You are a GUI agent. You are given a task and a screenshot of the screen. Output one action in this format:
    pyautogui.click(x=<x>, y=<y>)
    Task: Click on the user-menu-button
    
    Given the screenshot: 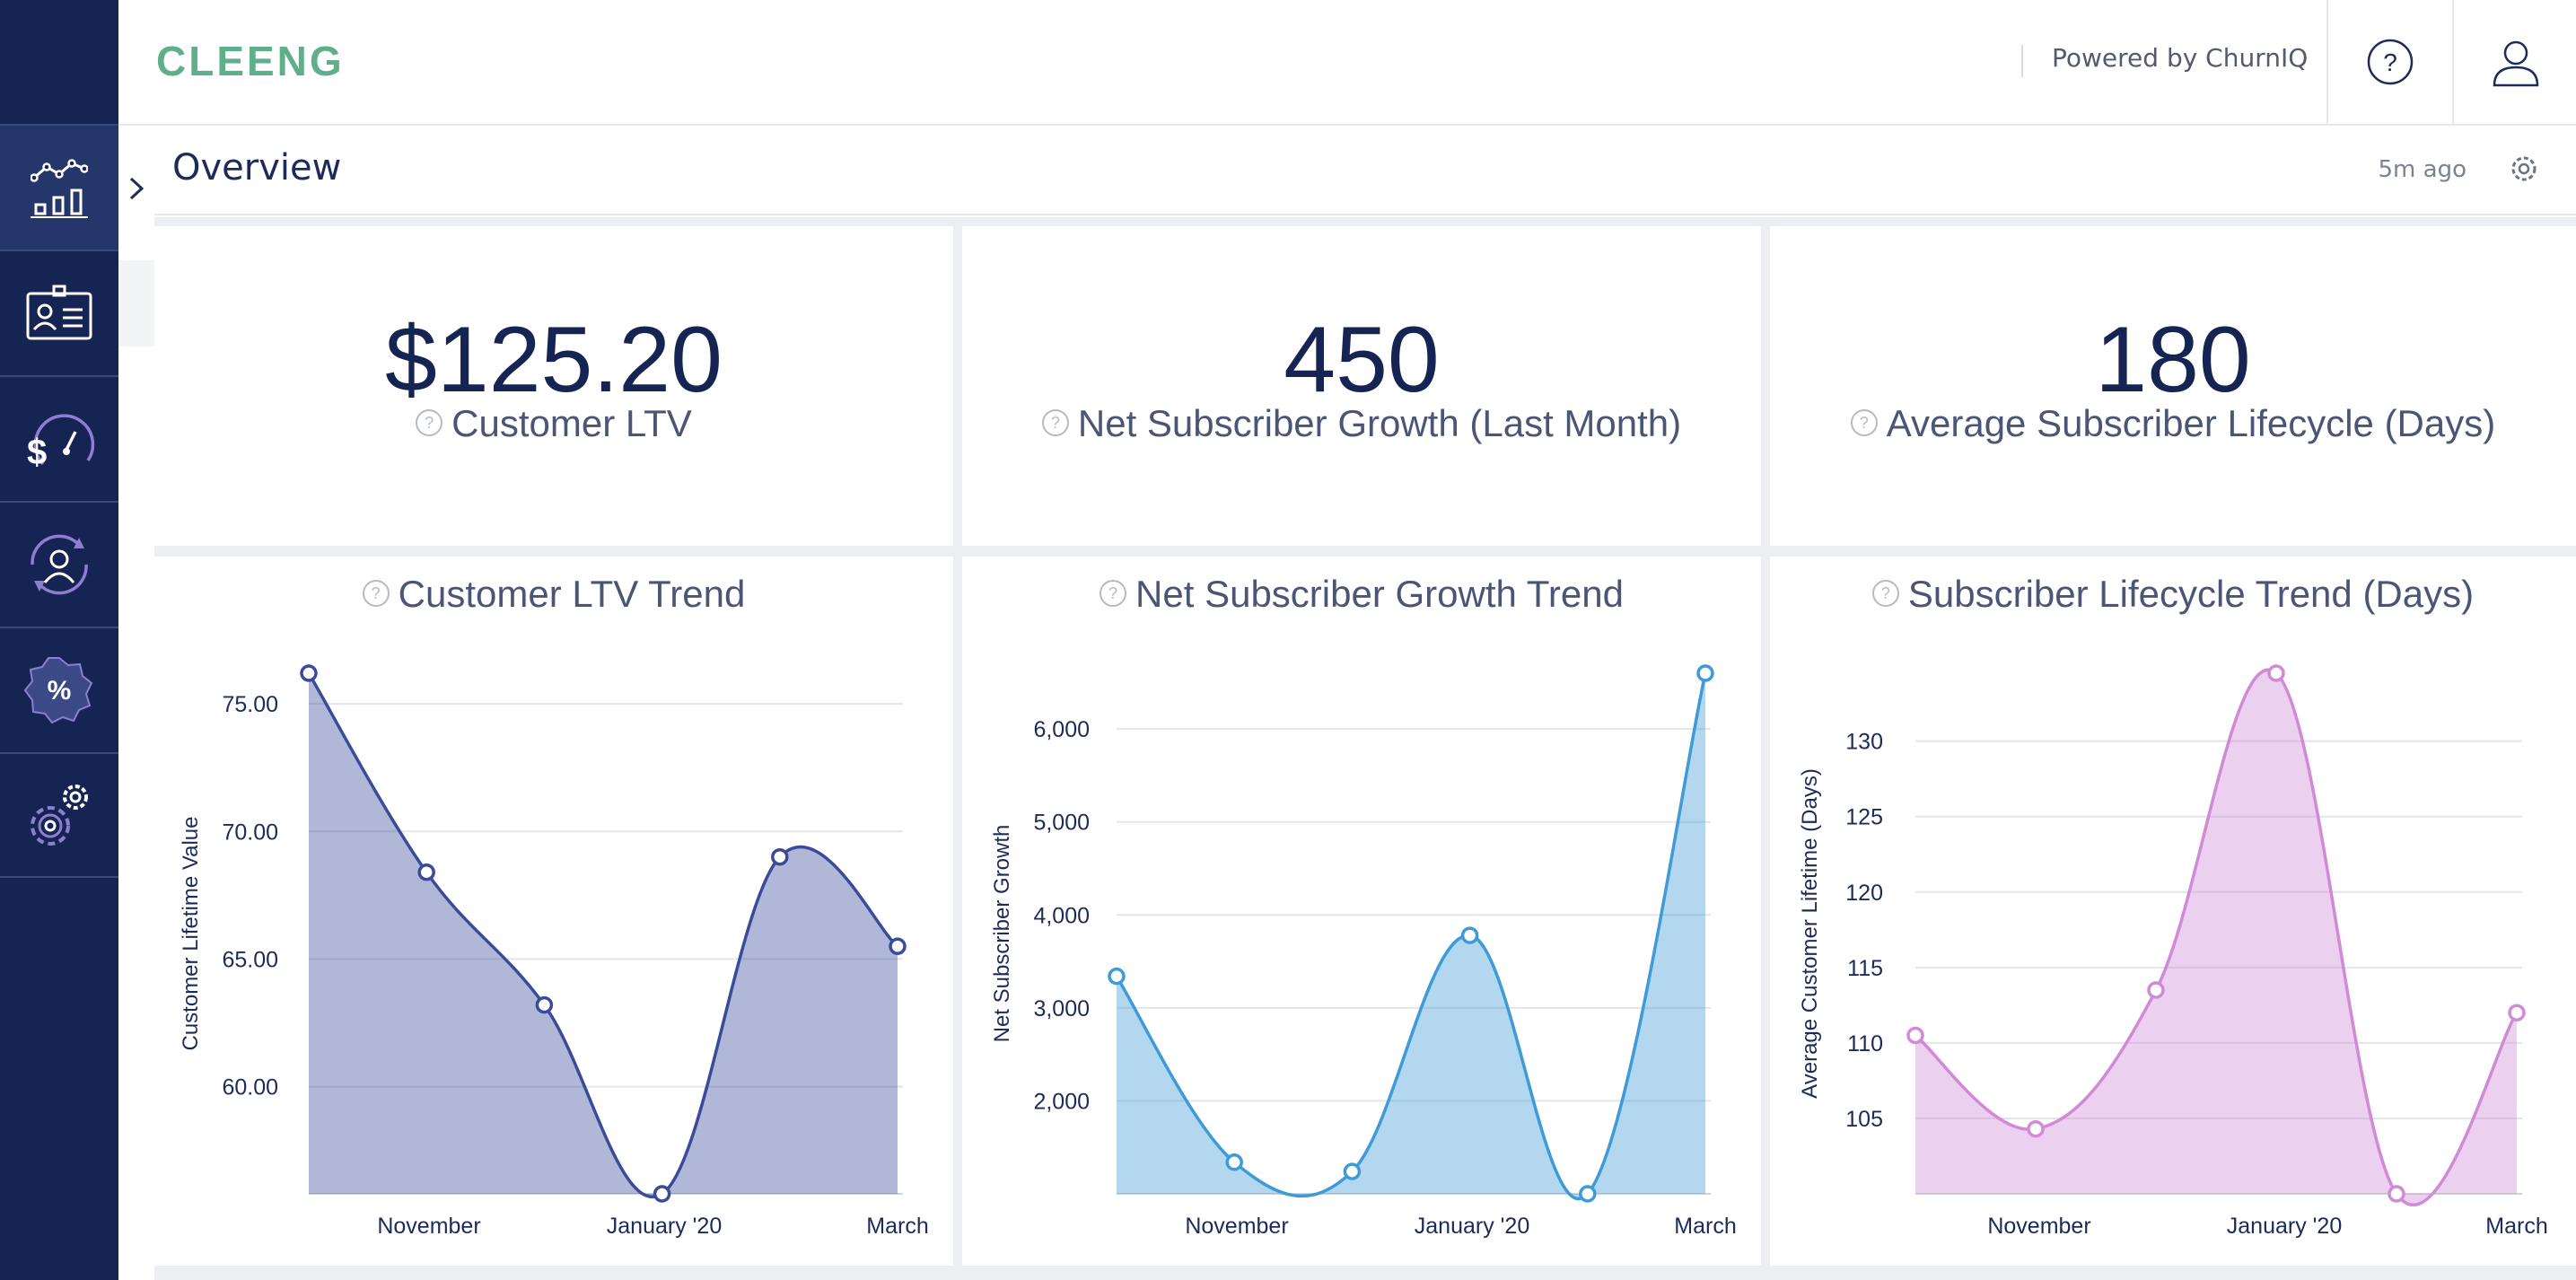 What is the action you would take?
    pyautogui.click(x=2514, y=62)
    